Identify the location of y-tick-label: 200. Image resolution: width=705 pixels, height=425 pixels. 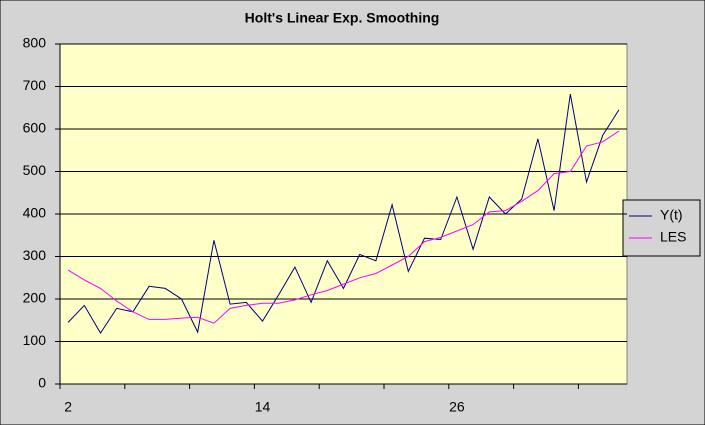
(35, 298).